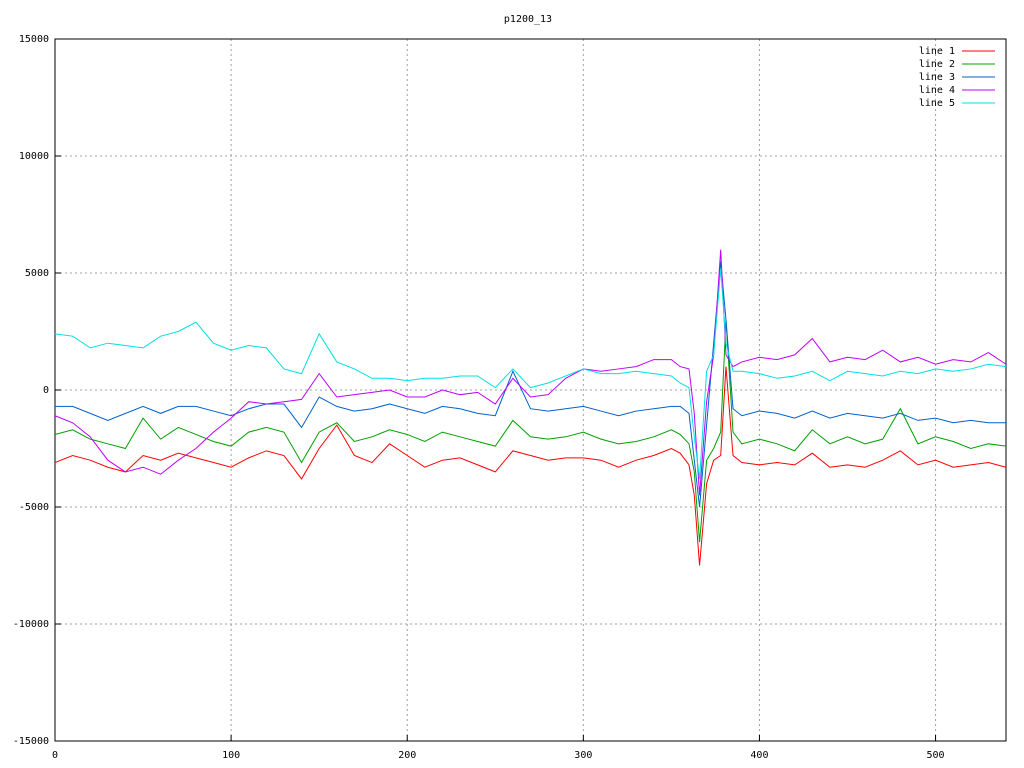 The image size is (1024, 768). Describe the element at coordinates (937, 51) in the screenshot. I see `legend-label: line 1` at that location.